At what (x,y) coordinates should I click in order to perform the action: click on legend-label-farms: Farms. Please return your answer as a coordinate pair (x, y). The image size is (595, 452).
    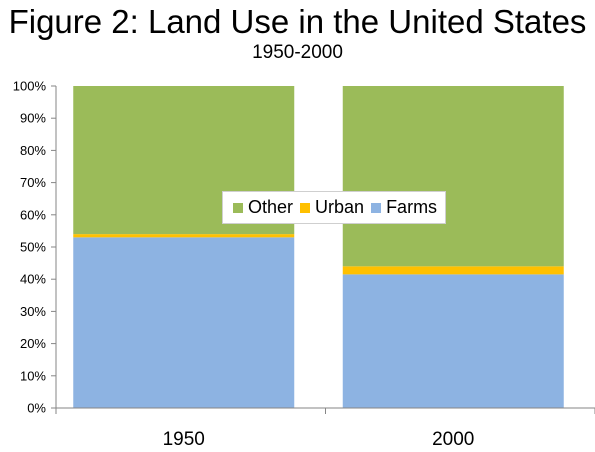
    Looking at the image, I should click on (412, 207).